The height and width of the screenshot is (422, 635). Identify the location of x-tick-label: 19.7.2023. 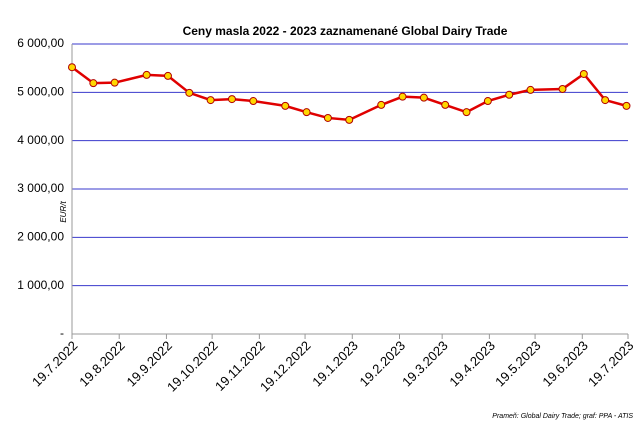
(610, 364).